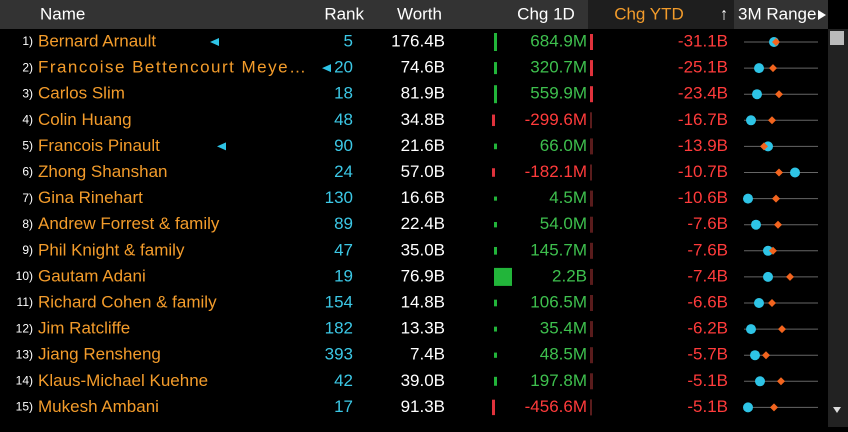 The image size is (848, 432). What do you see at coordinates (423, 301) in the screenshot?
I see `worth: 14.8B` at bounding box center [423, 301].